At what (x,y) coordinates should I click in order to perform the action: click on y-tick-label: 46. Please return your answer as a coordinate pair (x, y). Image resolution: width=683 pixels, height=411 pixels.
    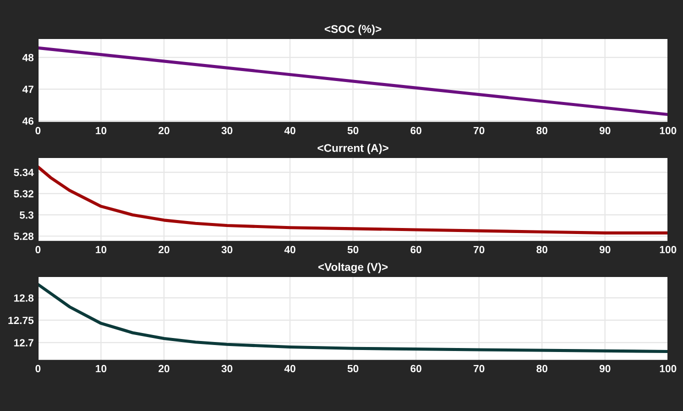
    Looking at the image, I should click on (28, 121).